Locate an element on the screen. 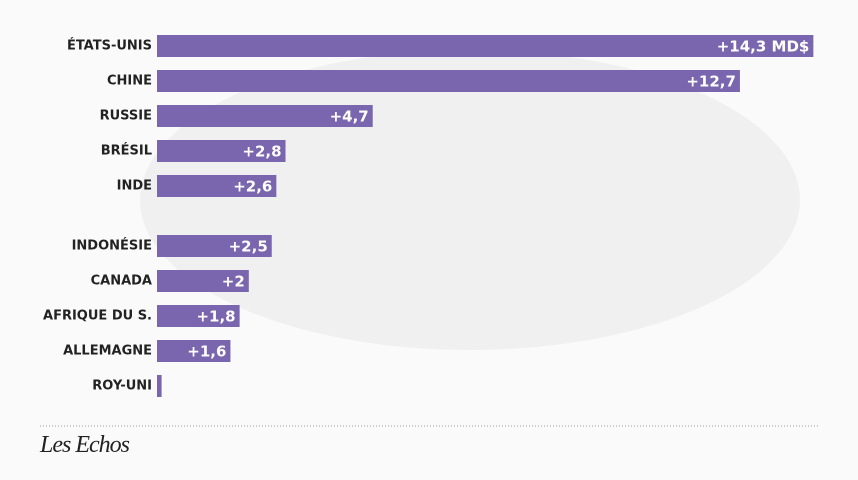 This screenshot has height=480, width=858. value-label: +1,6 is located at coordinates (206, 352).